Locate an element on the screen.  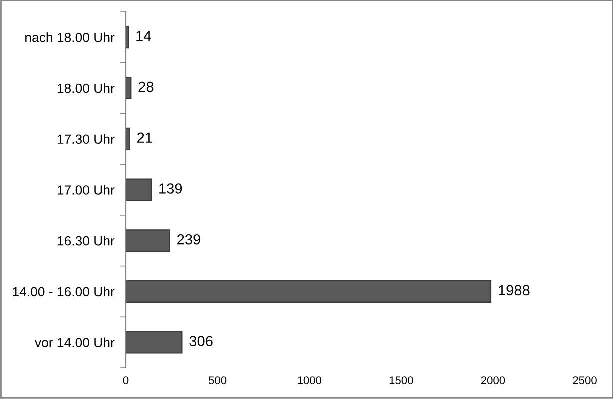
y-tick-label: 14.00 - 16.00 Uhr is located at coordinates (64, 291).